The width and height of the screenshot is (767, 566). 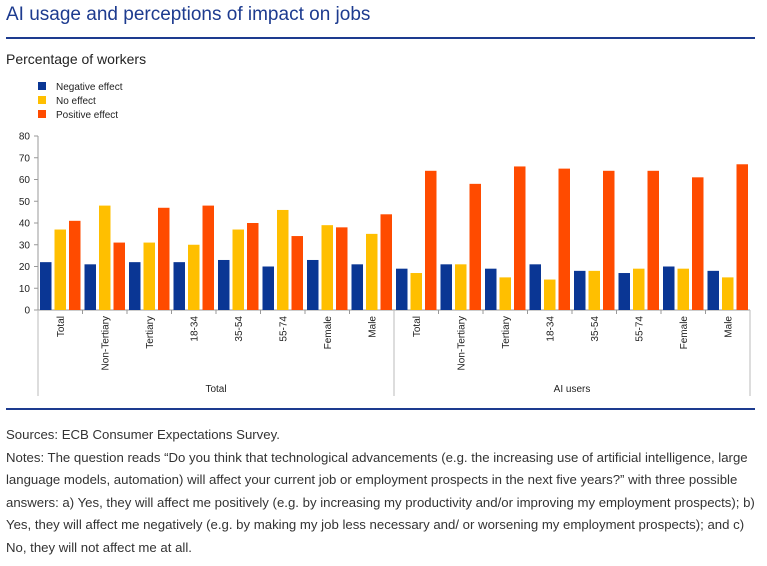 I want to click on bar-ai-users-tertiary-no-effect, so click(x=505, y=293).